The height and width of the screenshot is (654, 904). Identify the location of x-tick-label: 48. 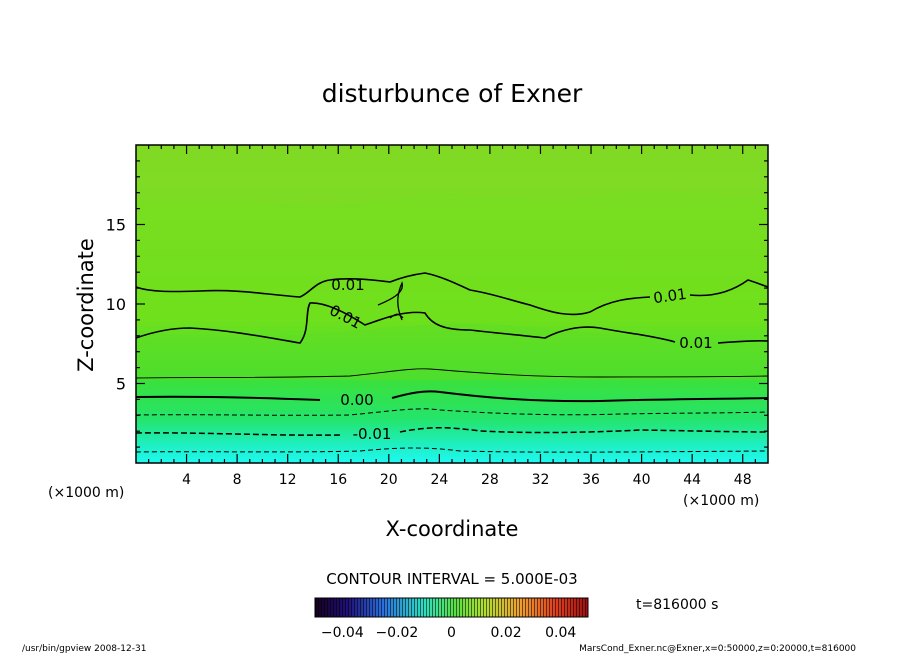
(743, 480).